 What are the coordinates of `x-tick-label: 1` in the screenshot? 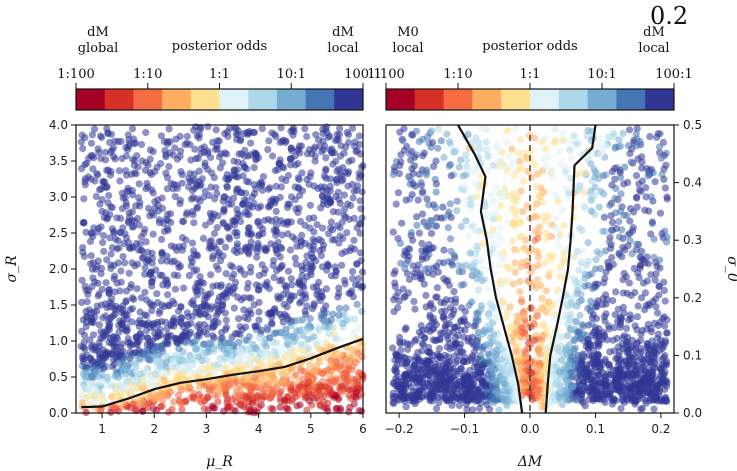 It's located at (102, 429).